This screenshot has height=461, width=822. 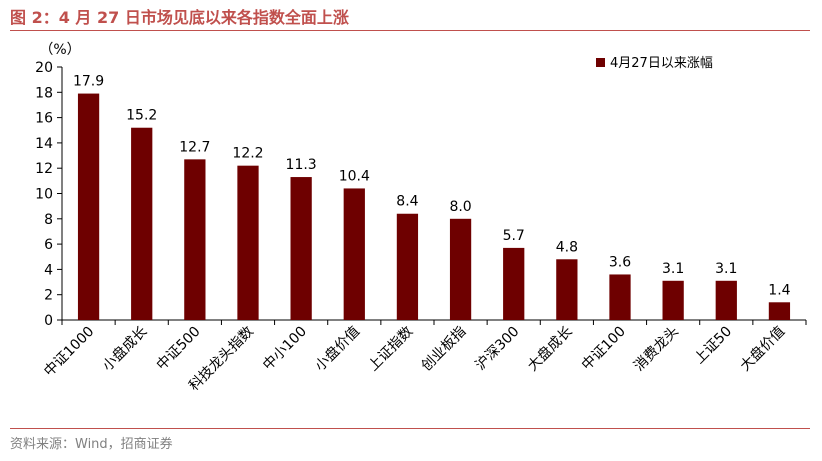 I want to click on source-note: 资料来源：Wind，招商证券, so click(x=91, y=444).